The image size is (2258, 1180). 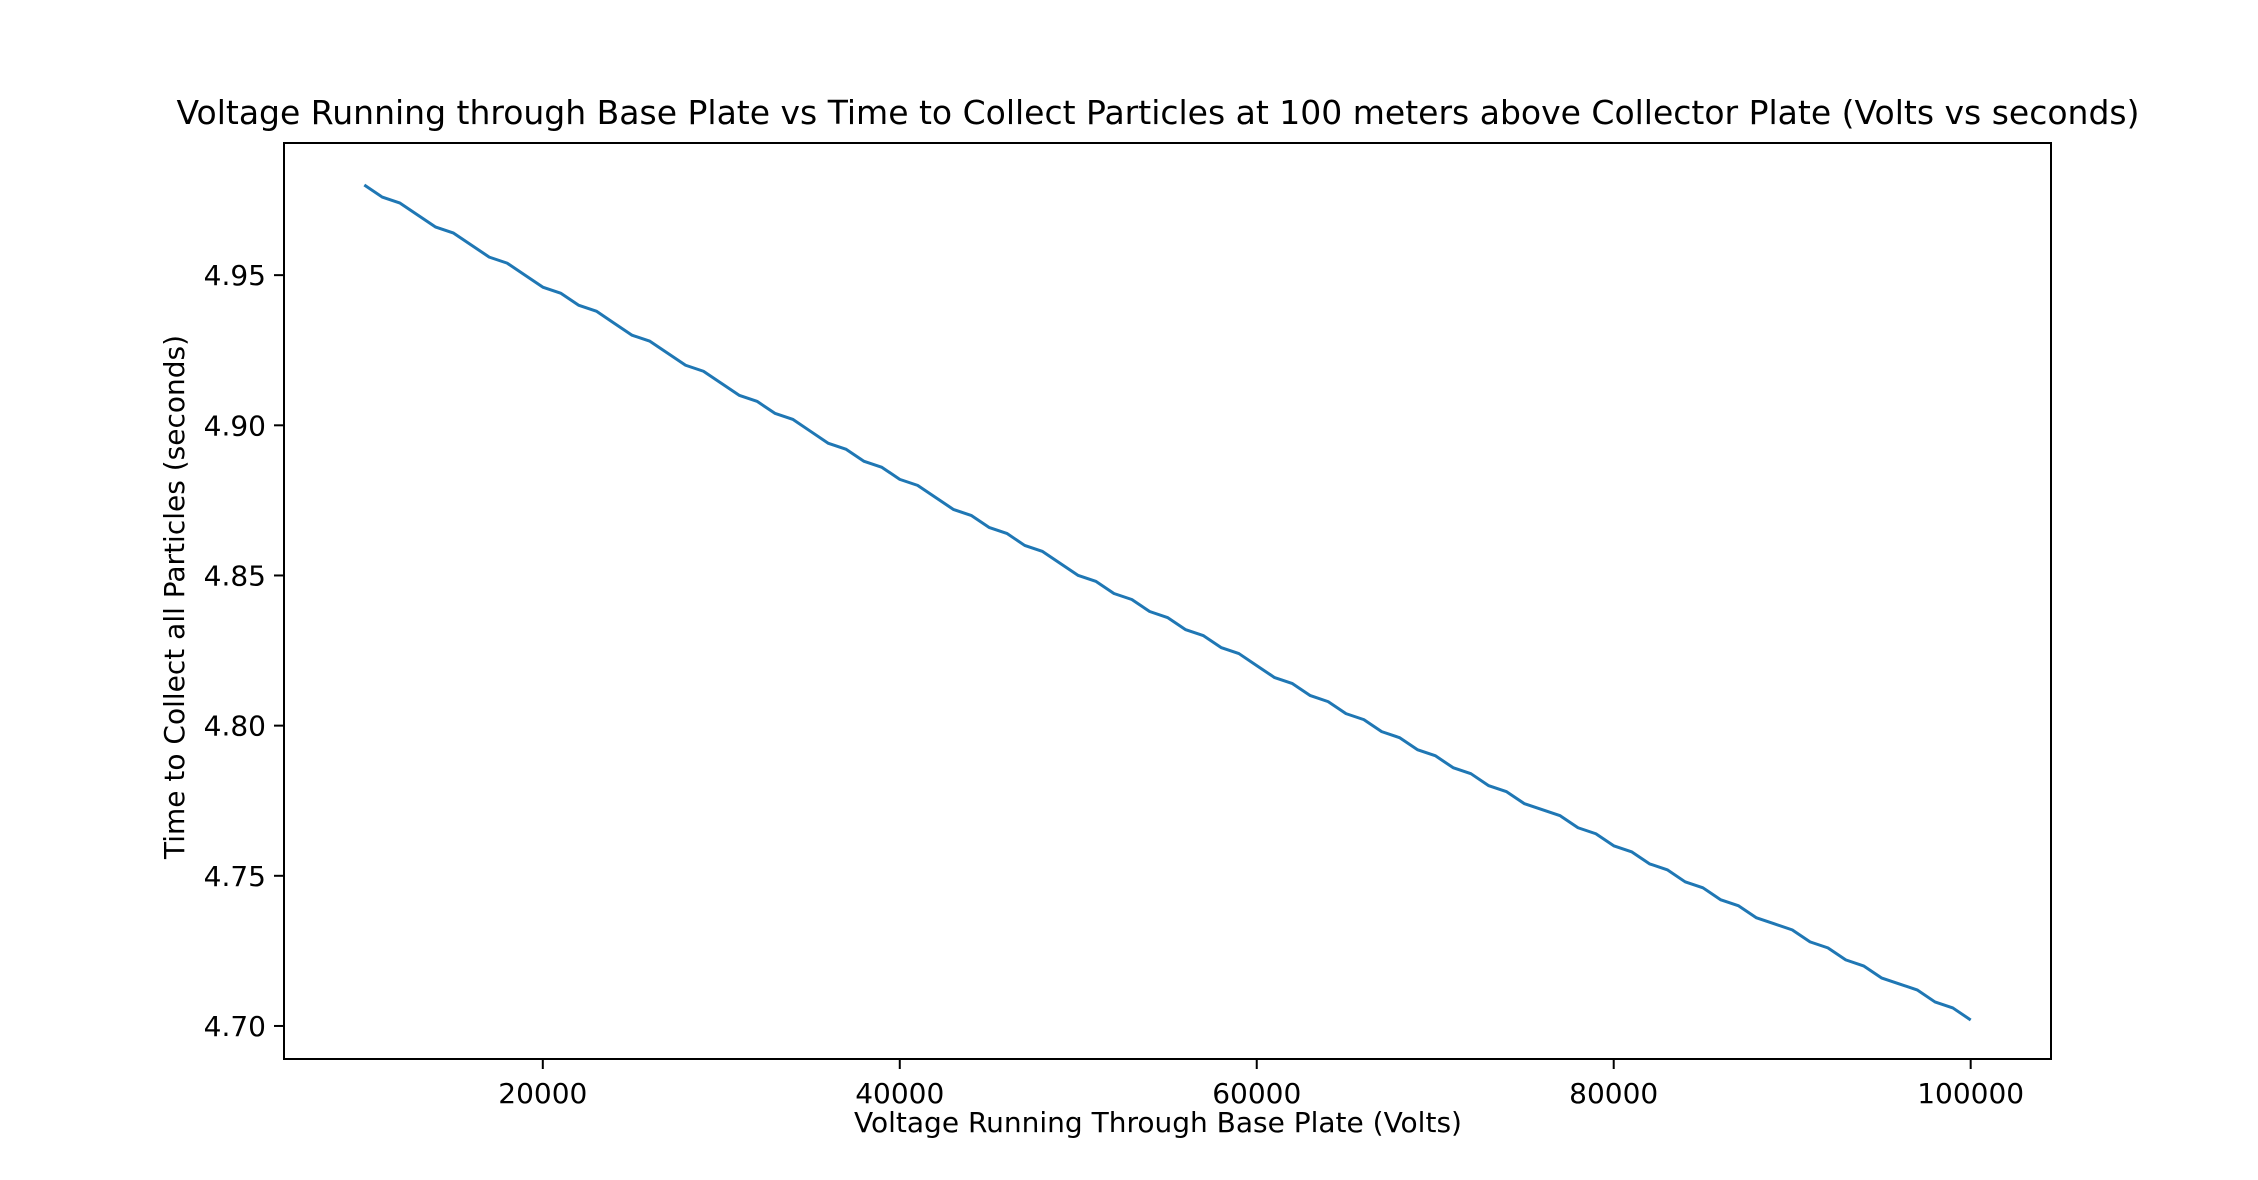 What do you see at coordinates (235, 1026) in the screenshot?
I see `y-tick-label: 4.70` at bounding box center [235, 1026].